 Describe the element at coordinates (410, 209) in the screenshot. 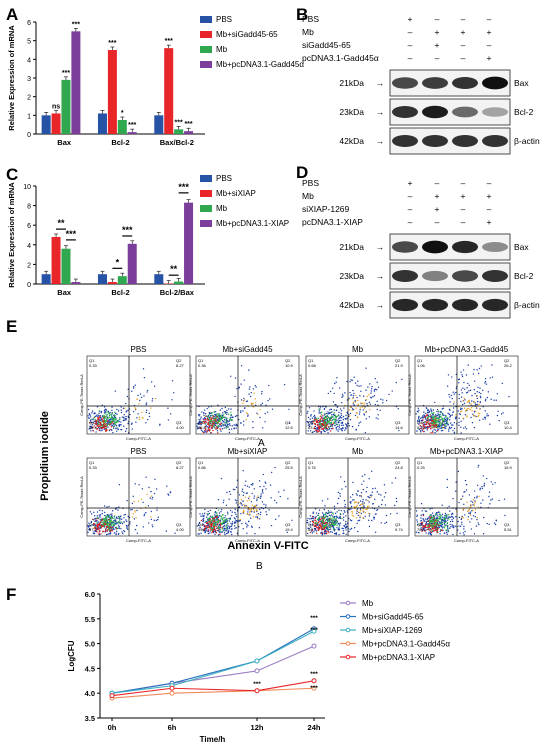

I see `blot-condition-mark: –` at that location.